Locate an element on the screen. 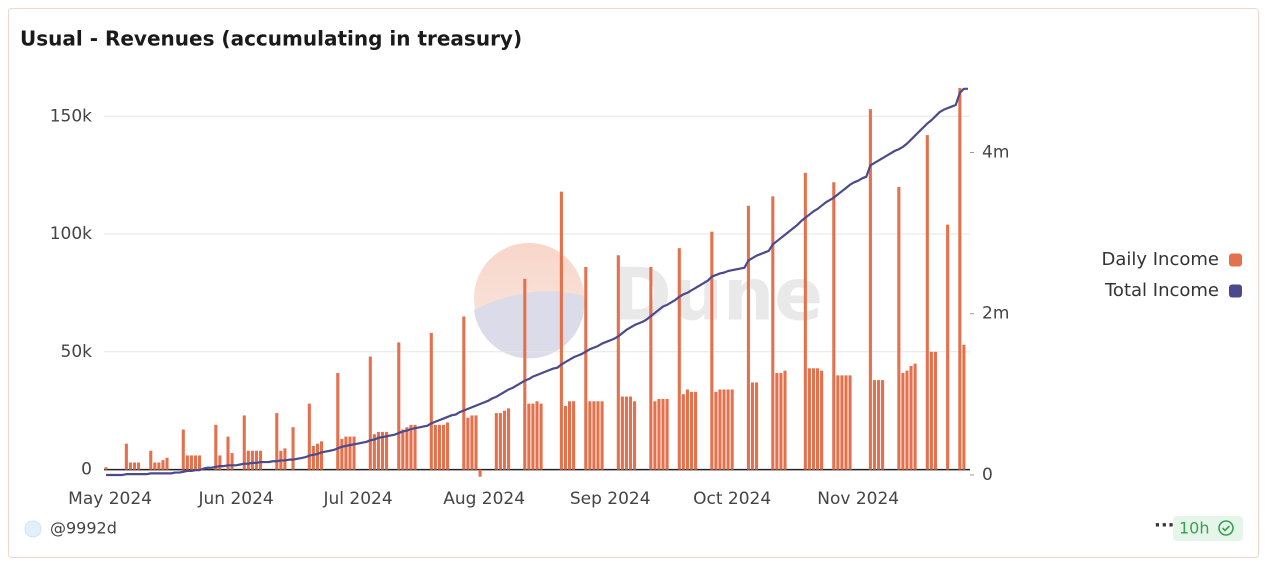 The image size is (1274, 572). check-icon is located at coordinates (1226, 528).